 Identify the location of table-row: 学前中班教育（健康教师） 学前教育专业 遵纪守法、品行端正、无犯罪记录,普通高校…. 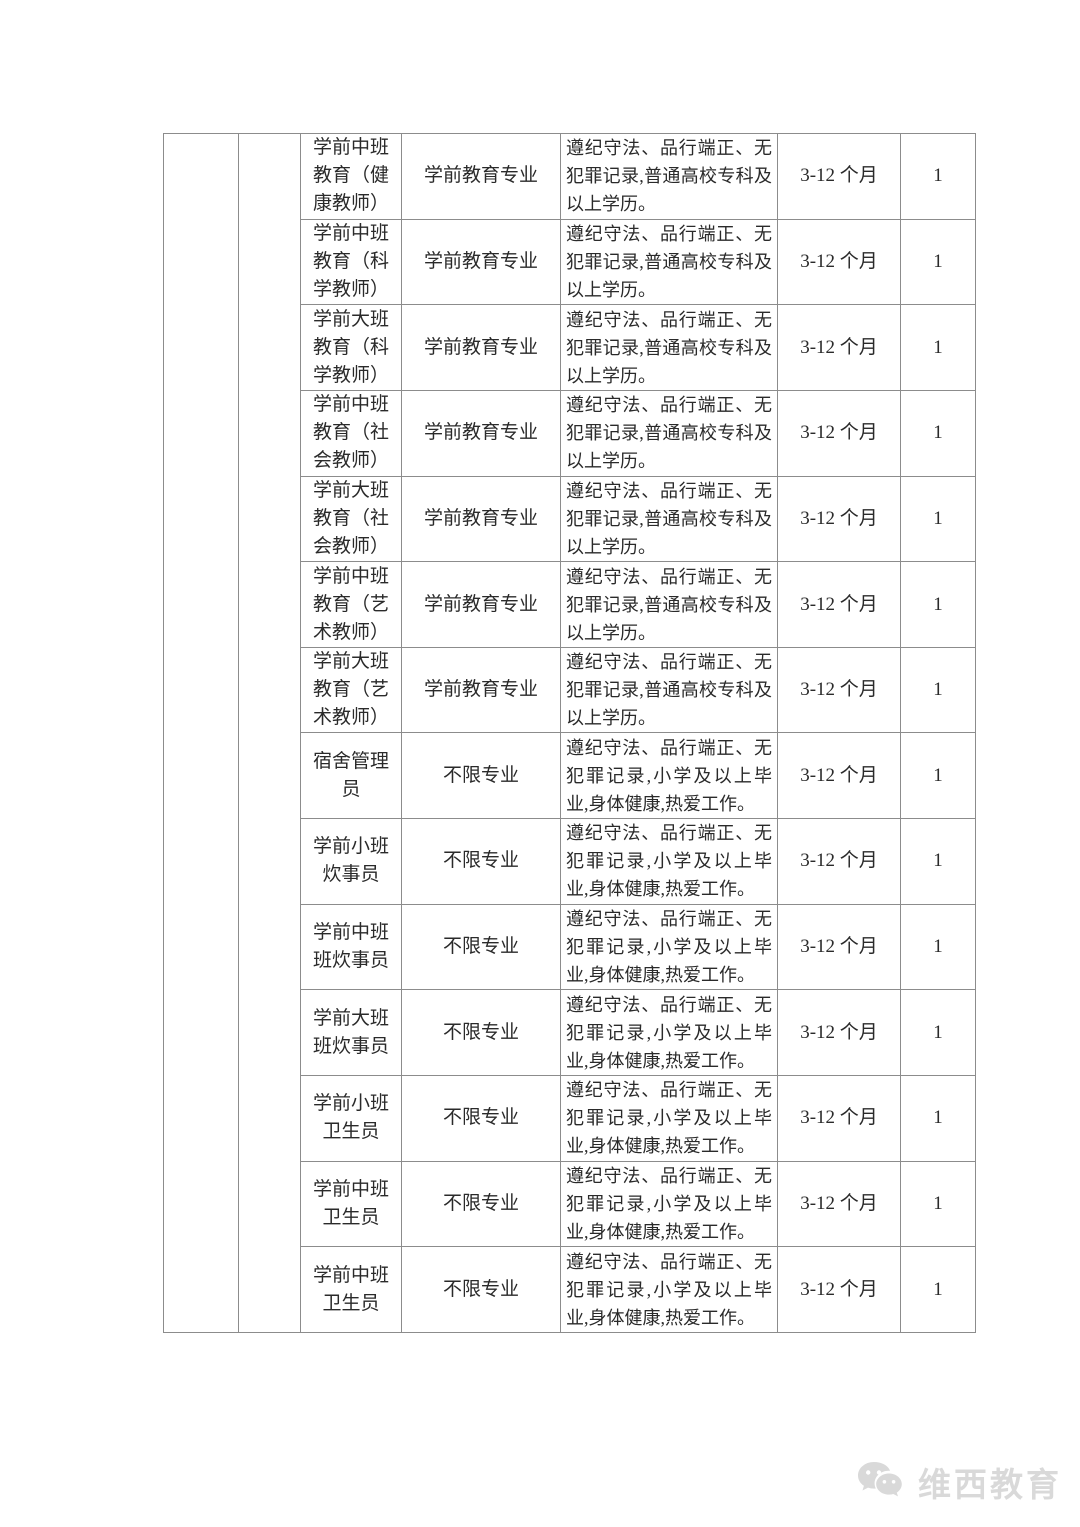
(638, 177).